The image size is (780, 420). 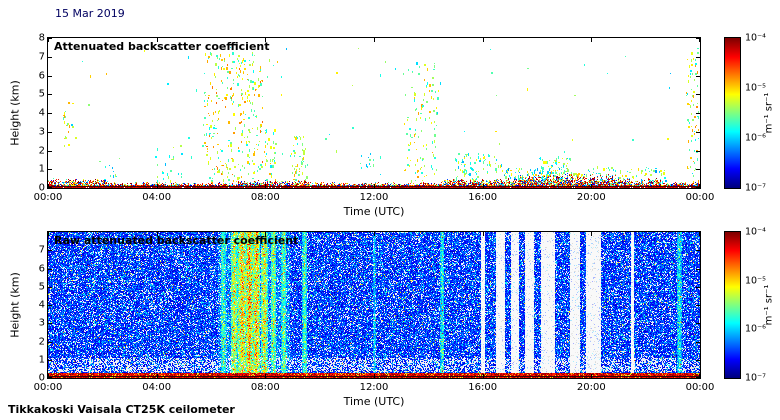 I want to click on colorbar-top-unit-label: m⁻¹ sr⁻¹, so click(x=769, y=113).